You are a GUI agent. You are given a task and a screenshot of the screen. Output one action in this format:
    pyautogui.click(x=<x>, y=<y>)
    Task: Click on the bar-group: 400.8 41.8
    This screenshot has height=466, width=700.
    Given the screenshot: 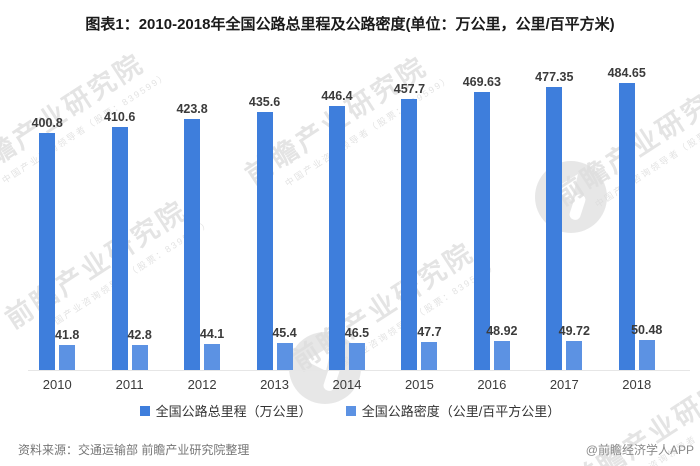 What is the action you would take?
    pyautogui.click(x=57, y=243)
    